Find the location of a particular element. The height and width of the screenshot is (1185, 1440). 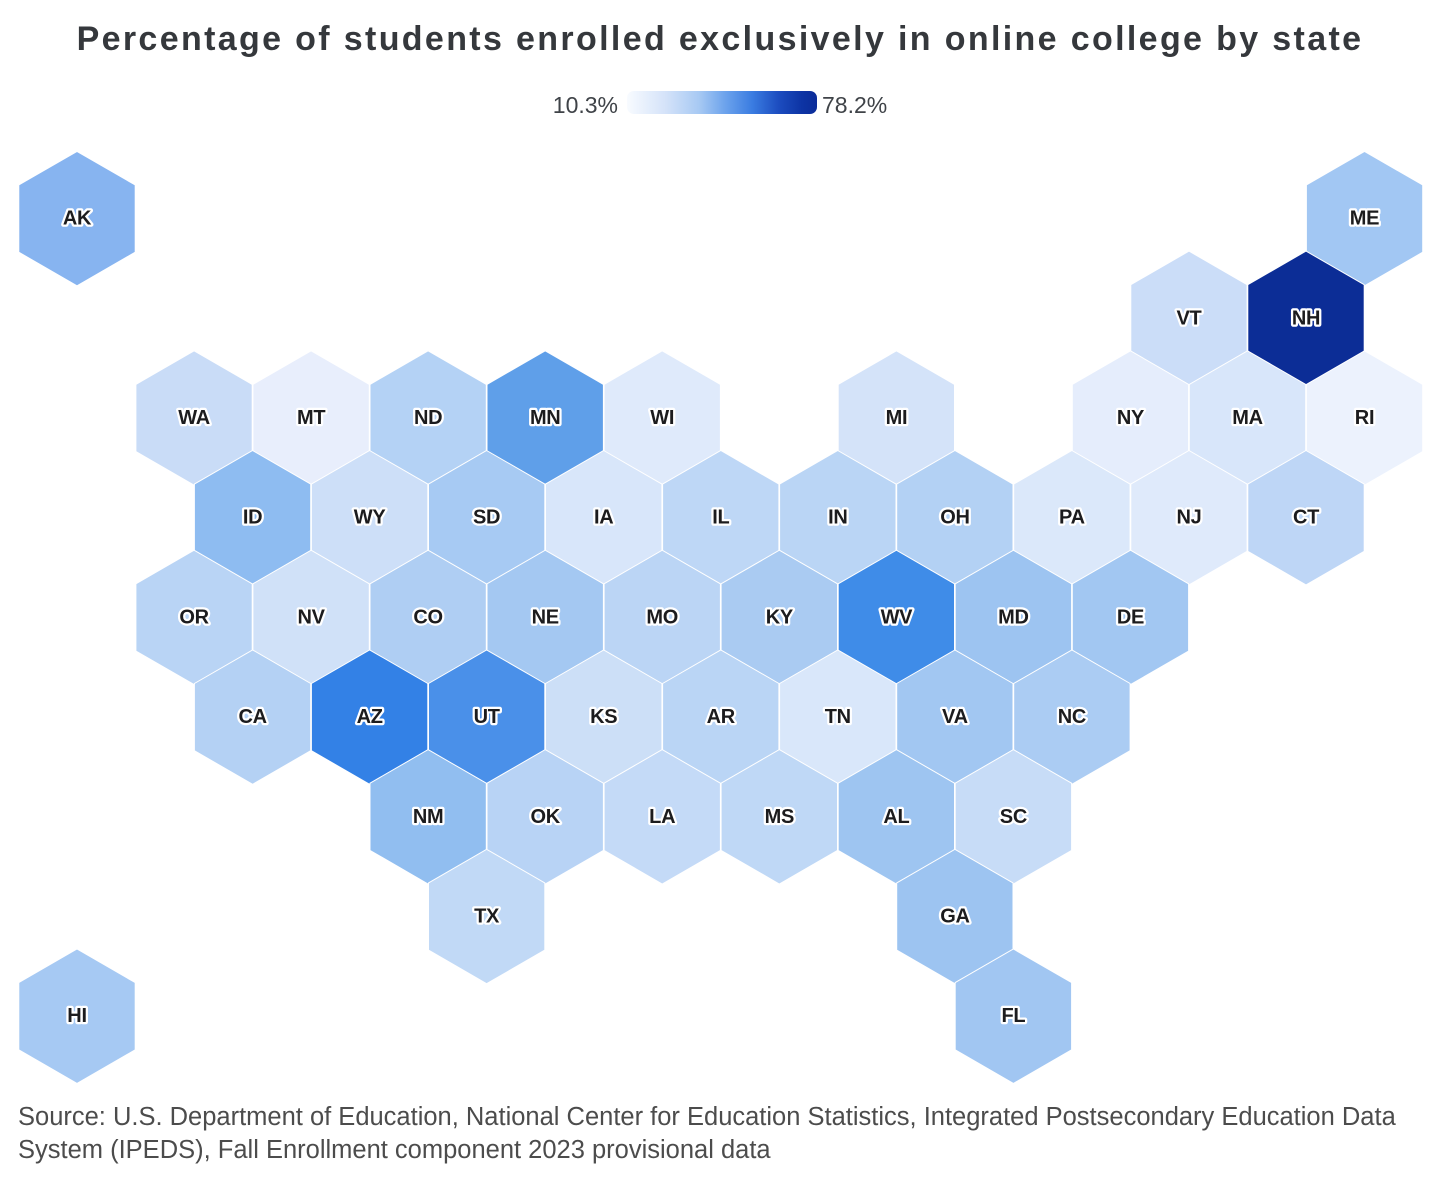

svg-text: CT is located at coordinates (1306, 518).